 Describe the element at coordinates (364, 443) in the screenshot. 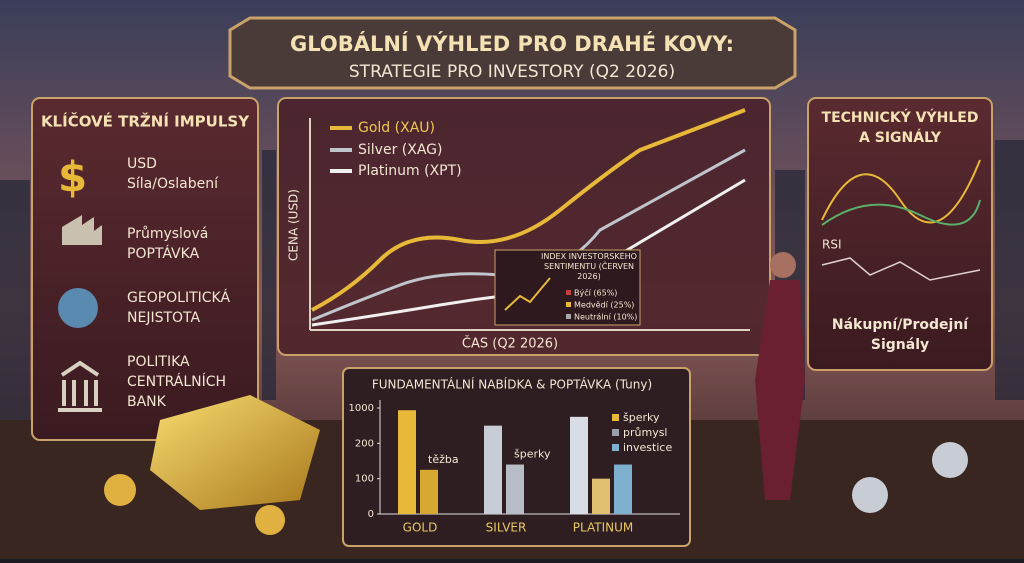

I see `y-tick-label: 200` at that location.